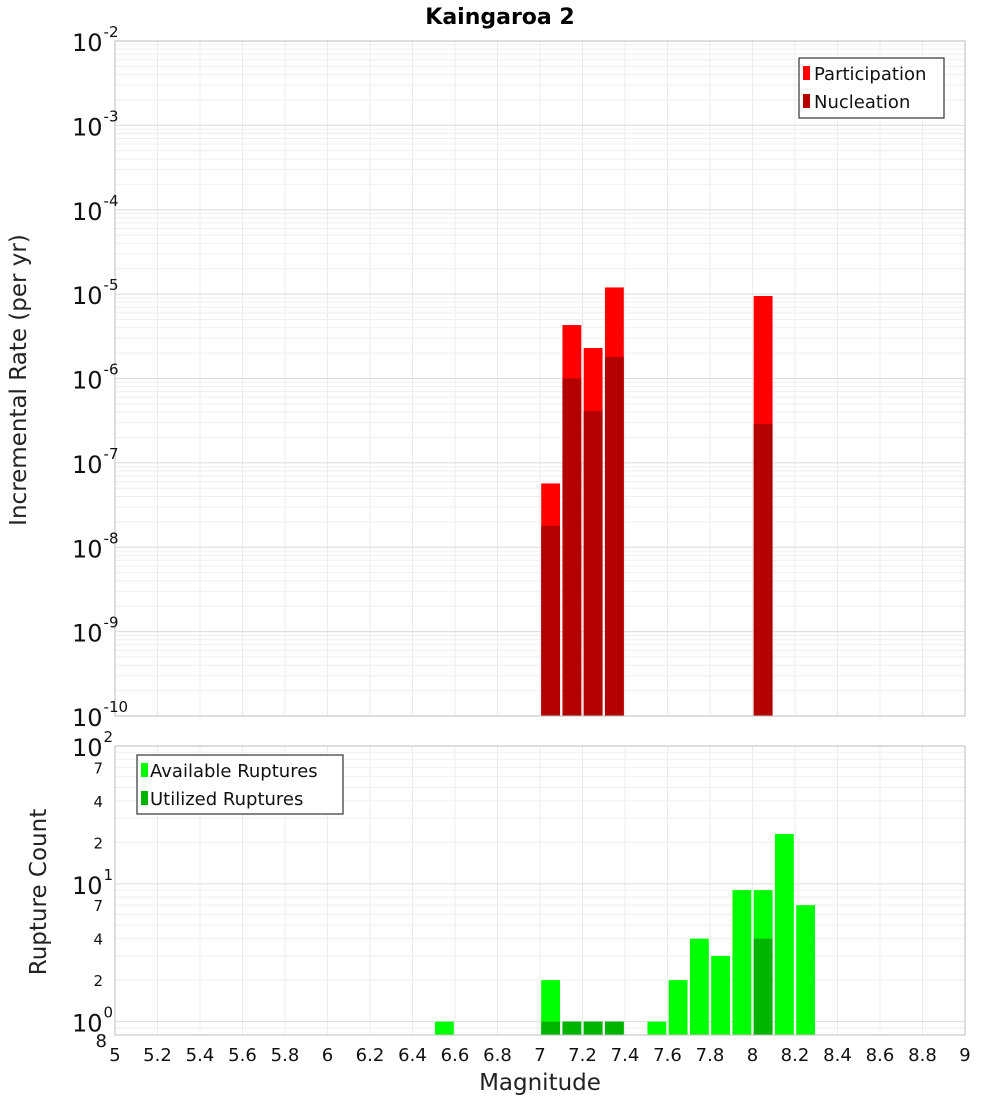 The height and width of the screenshot is (1100, 1000). Describe the element at coordinates (625, 934) in the screenshot. I see `bottom-bars` at that location.